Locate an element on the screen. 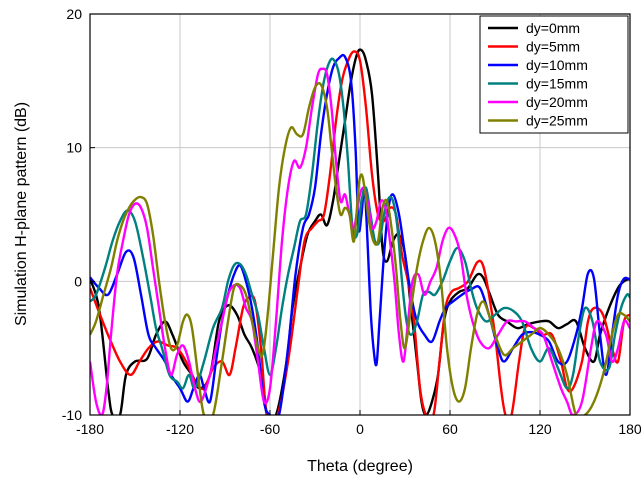  x-tick-label: 180 is located at coordinates (630, 429).